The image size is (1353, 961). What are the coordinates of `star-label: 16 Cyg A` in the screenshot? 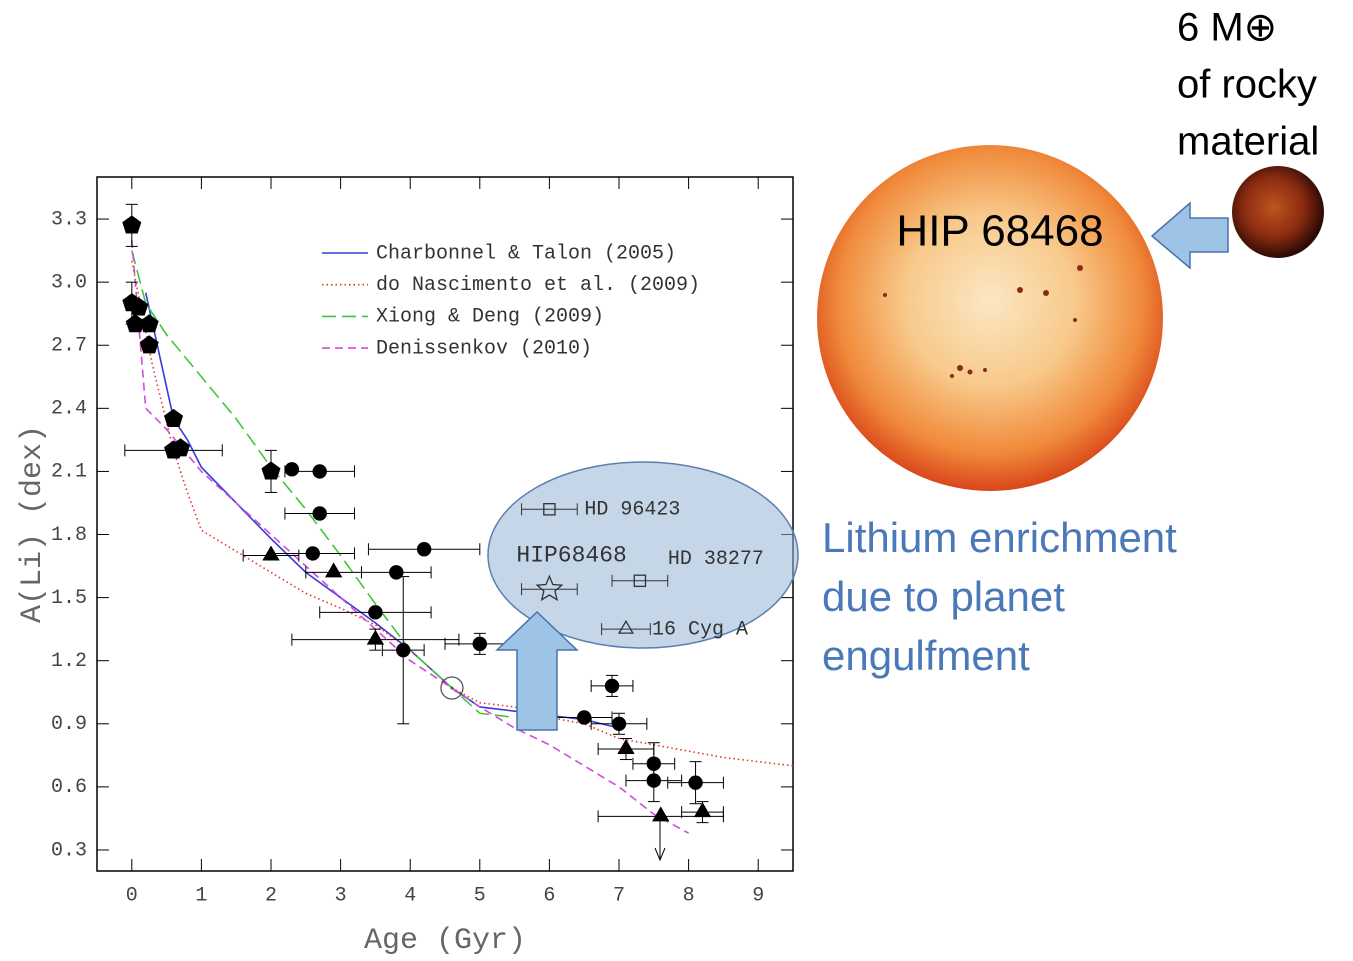 It's located at (700, 629).